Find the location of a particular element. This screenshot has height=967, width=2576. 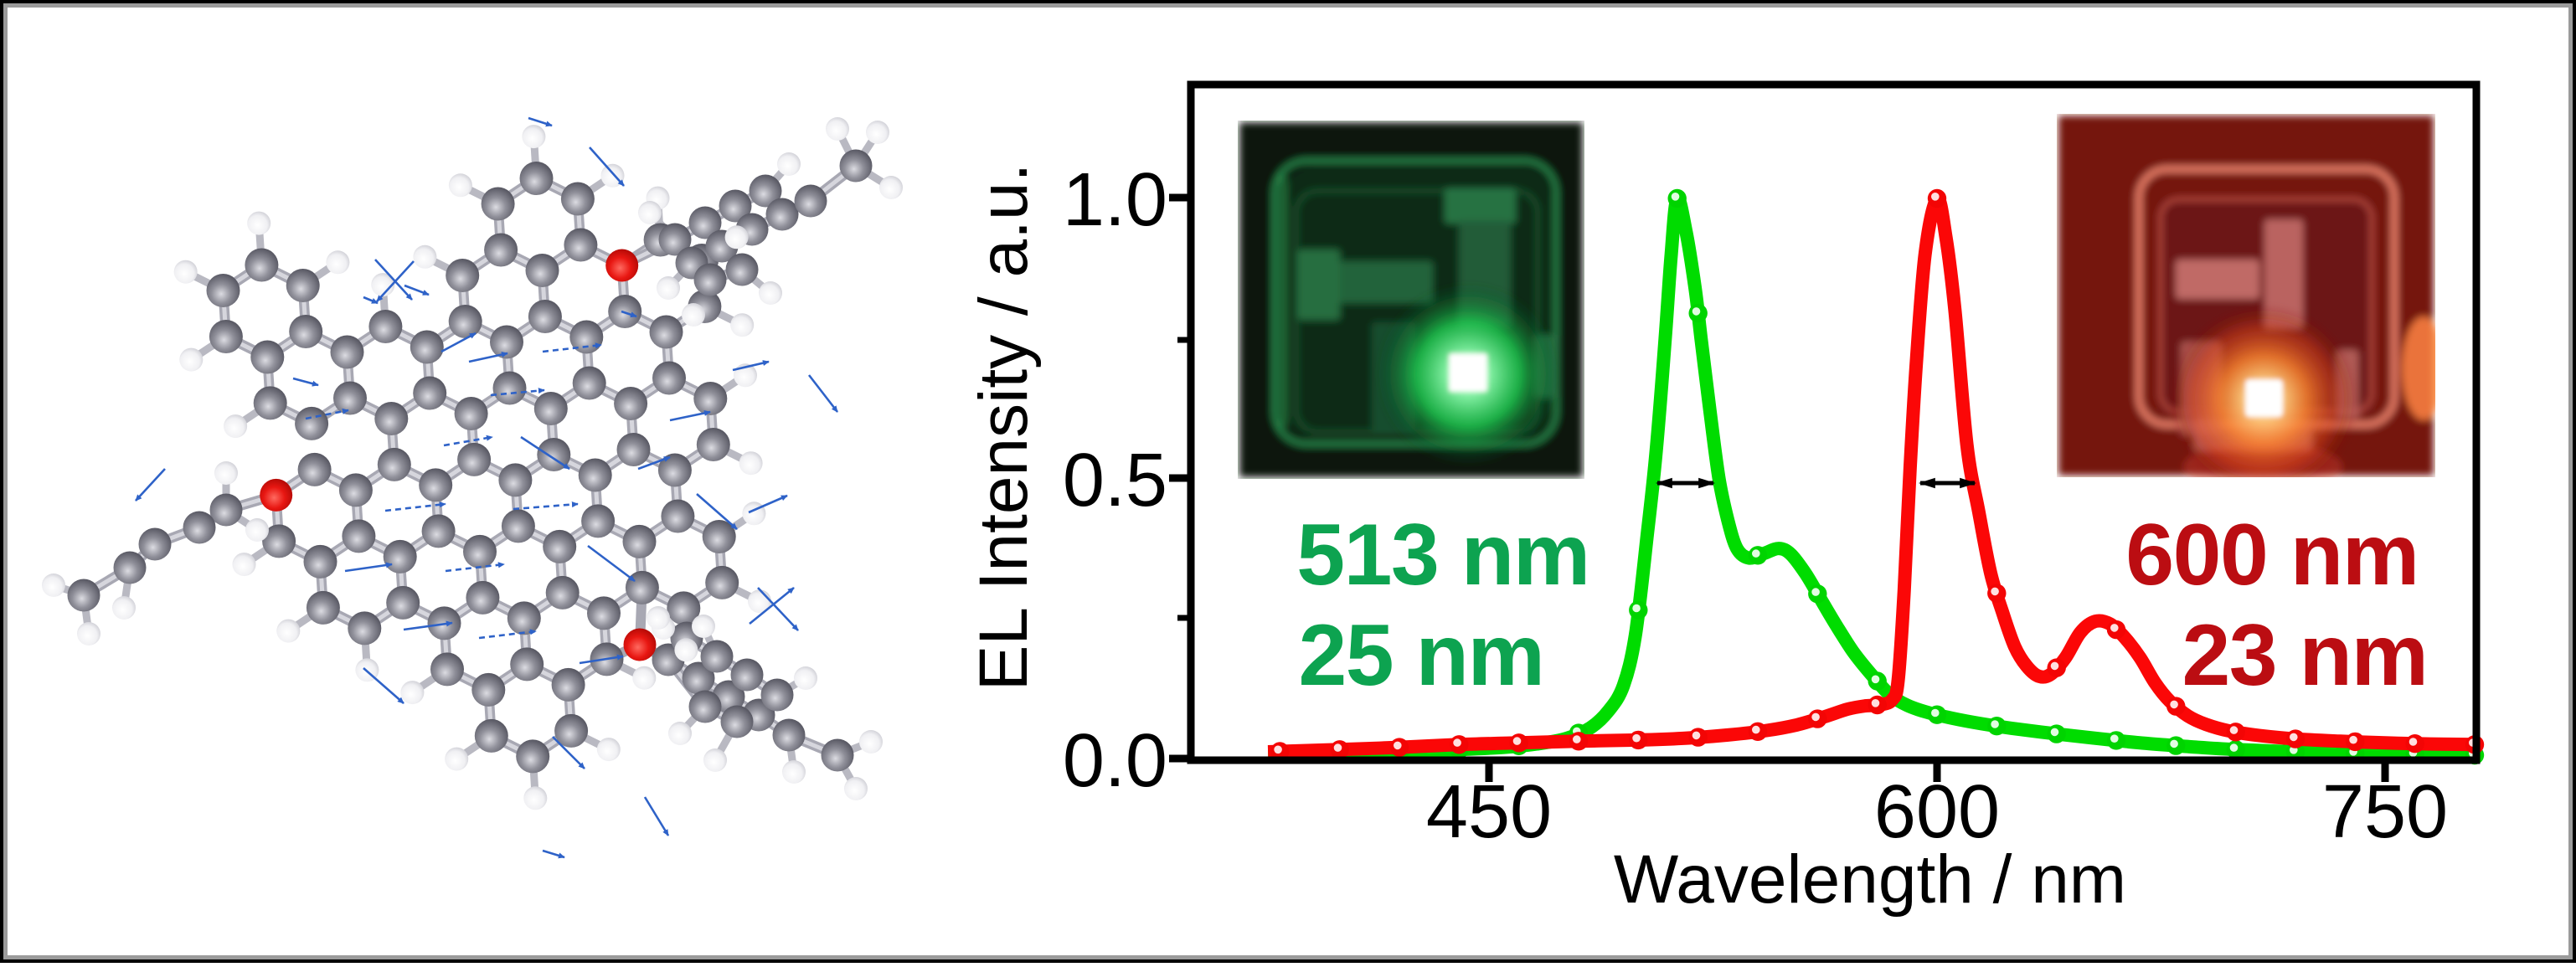

svg-text: 0.0 is located at coordinates (1115, 761).